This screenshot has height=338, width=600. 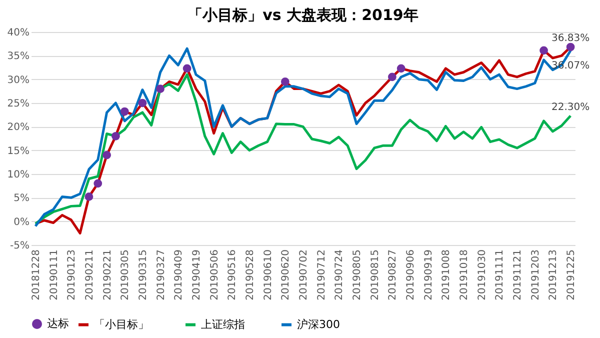 What do you see at coordinates (108, 275) in the screenshot?
I see `x-tick-label: 20190221` at bounding box center [108, 275].